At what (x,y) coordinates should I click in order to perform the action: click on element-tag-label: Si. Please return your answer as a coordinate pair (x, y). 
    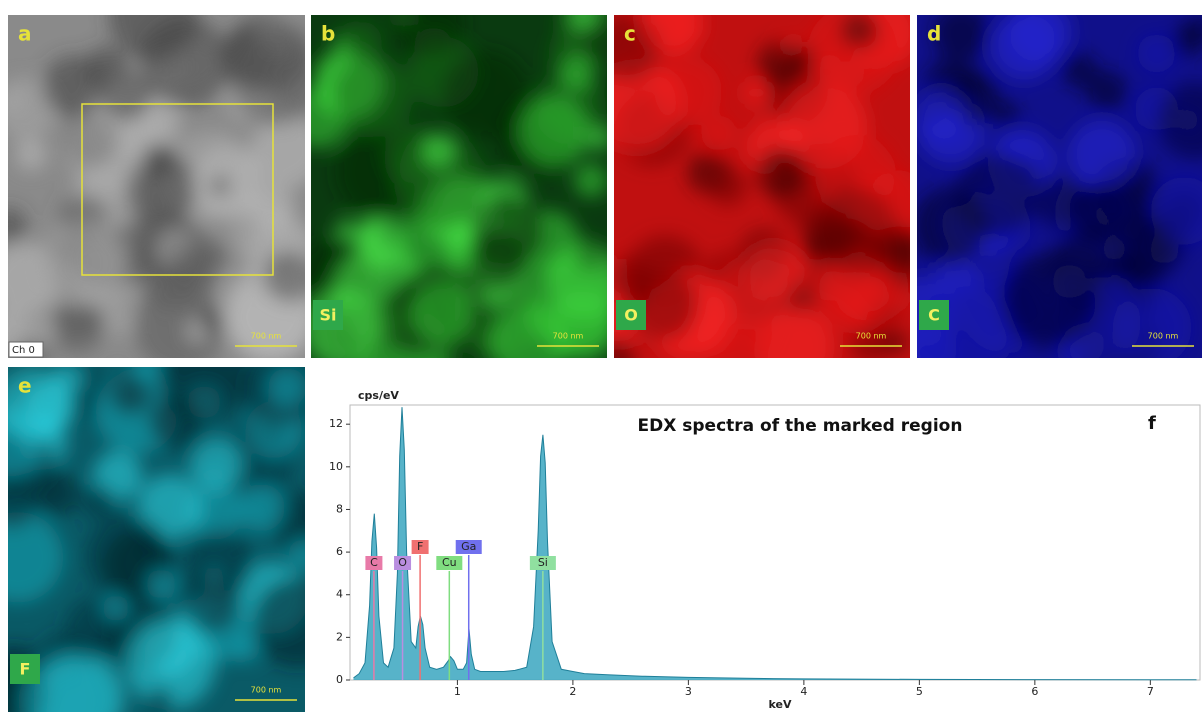
    Looking at the image, I should click on (543, 562).